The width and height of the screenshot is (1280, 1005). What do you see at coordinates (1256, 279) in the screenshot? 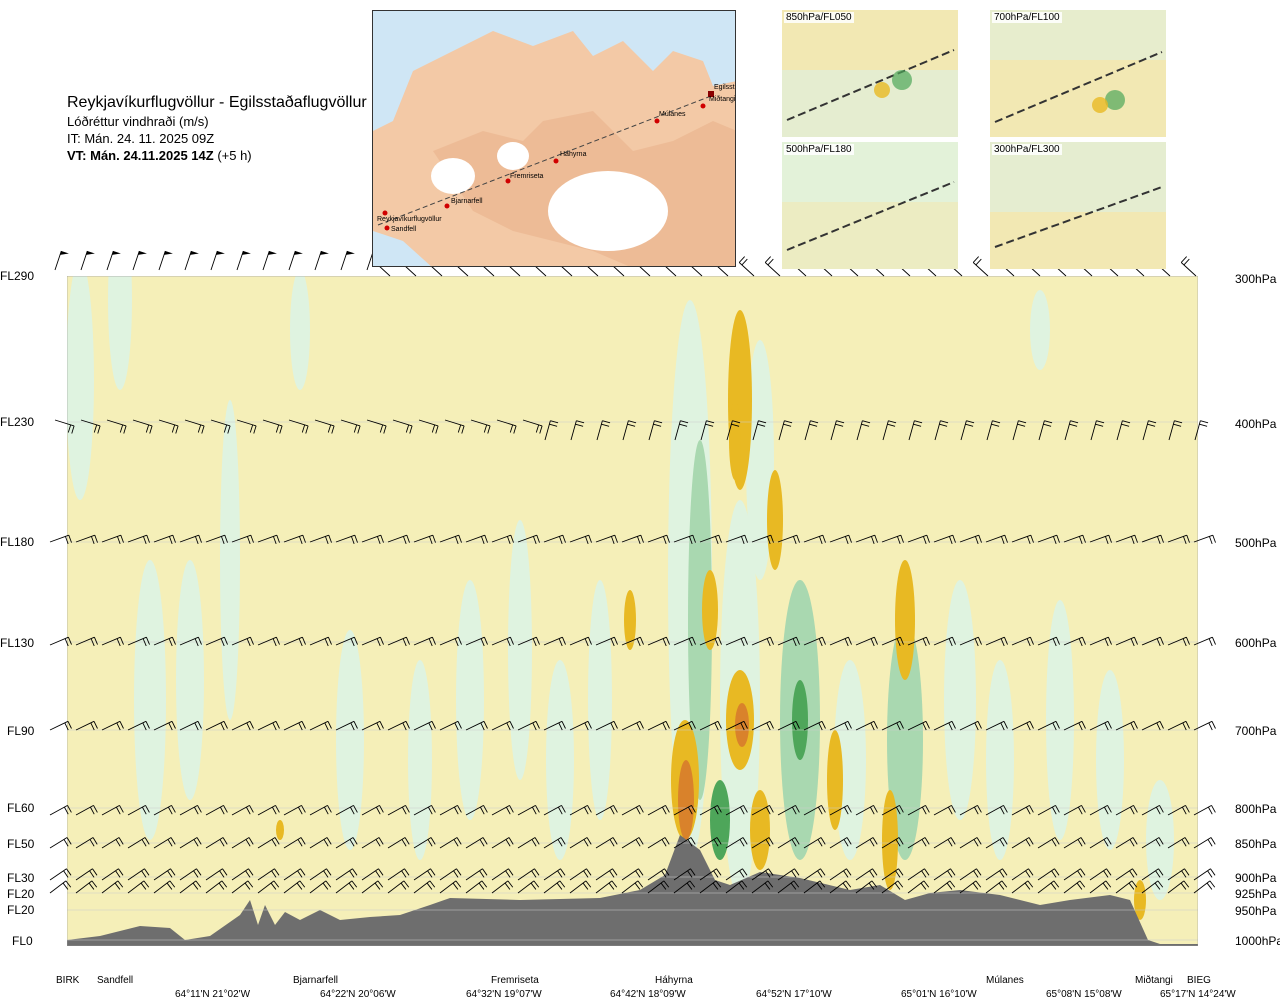
I see `hpa-label: 300hPa` at bounding box center [1256, 279].